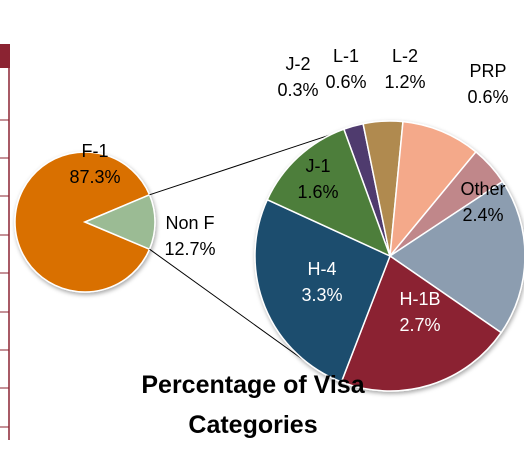 This screenshot has width=524, height=462. Describe the element at coordinates (346, 56) in the screenshot. I see `slice-label-name: L-1` at that location.